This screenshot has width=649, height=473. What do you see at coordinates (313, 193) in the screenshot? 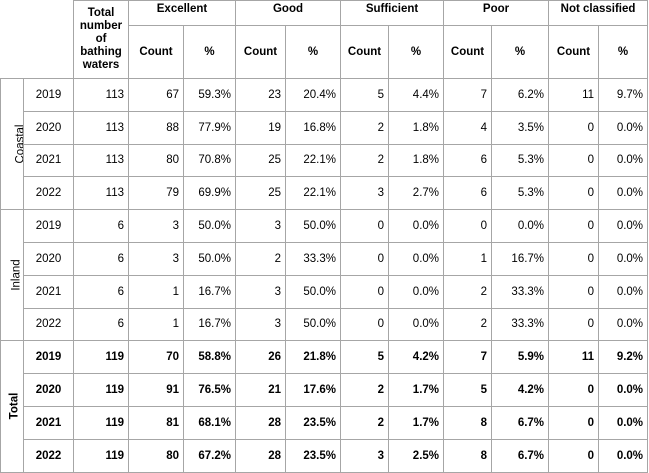
I see `percent-cell: 22.1%` at bounding box center [313, 193].